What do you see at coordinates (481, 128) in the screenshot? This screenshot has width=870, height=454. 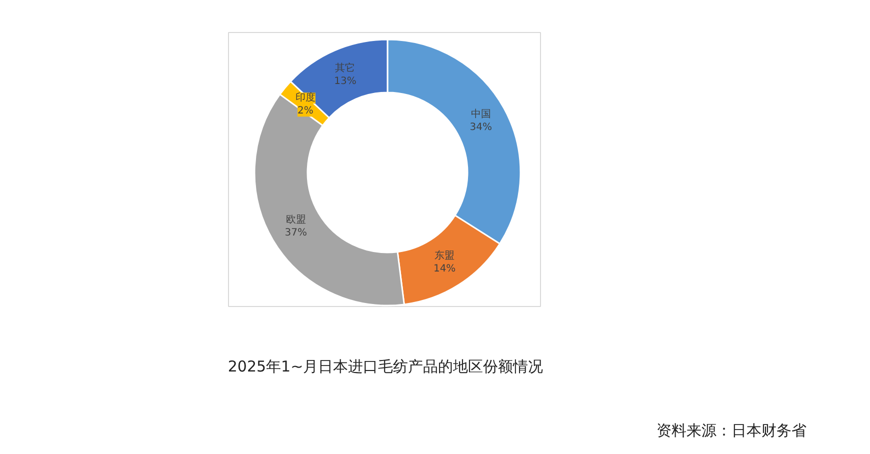 I see `data-label: 34%` at bounding box center [481, 128].